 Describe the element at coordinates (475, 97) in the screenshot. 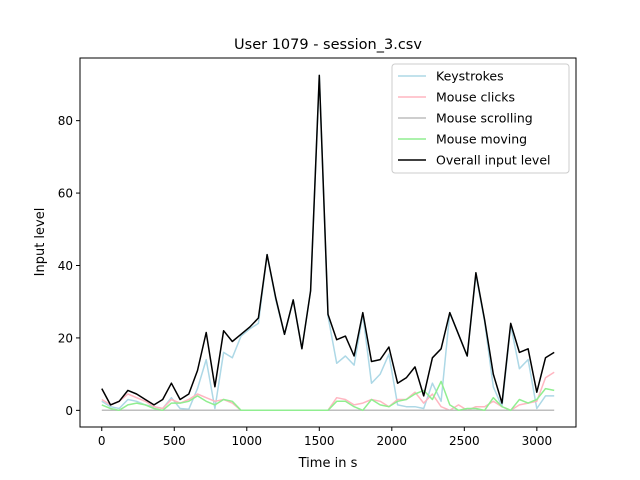

I see `legend-label-mouse-clicks: Mouse clicks` at that location.